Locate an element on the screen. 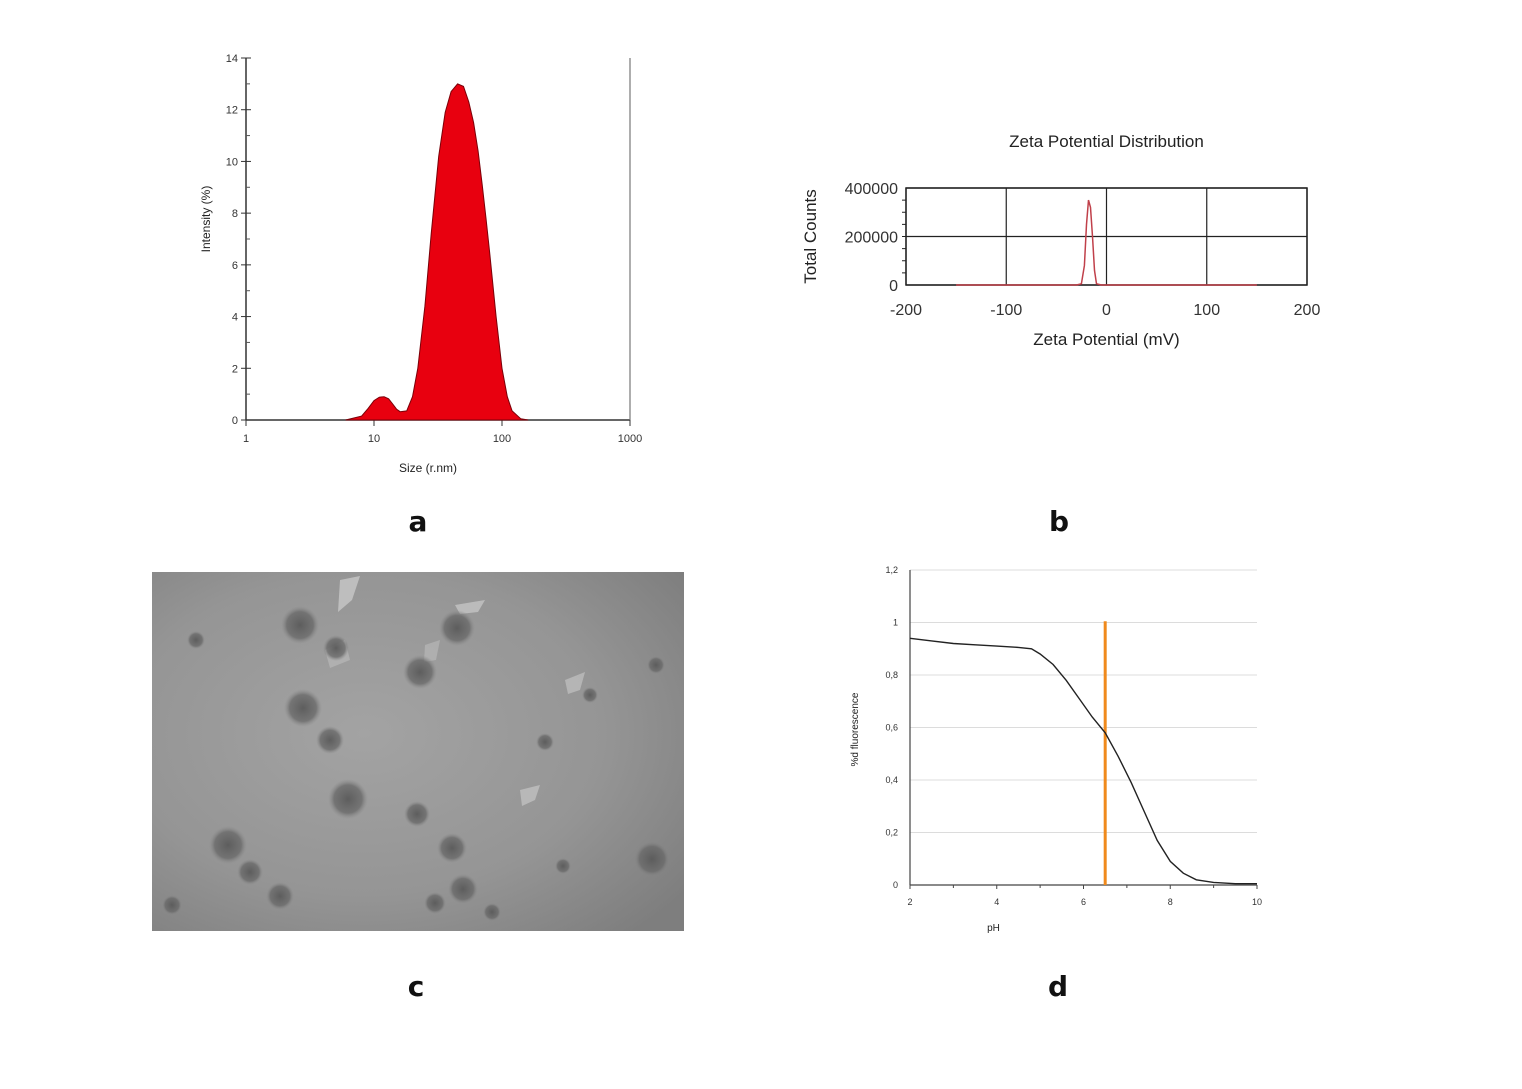 This screenshot has width=1522, height=1089. y-tick-label: 6 is located at coordinates (235, 266).